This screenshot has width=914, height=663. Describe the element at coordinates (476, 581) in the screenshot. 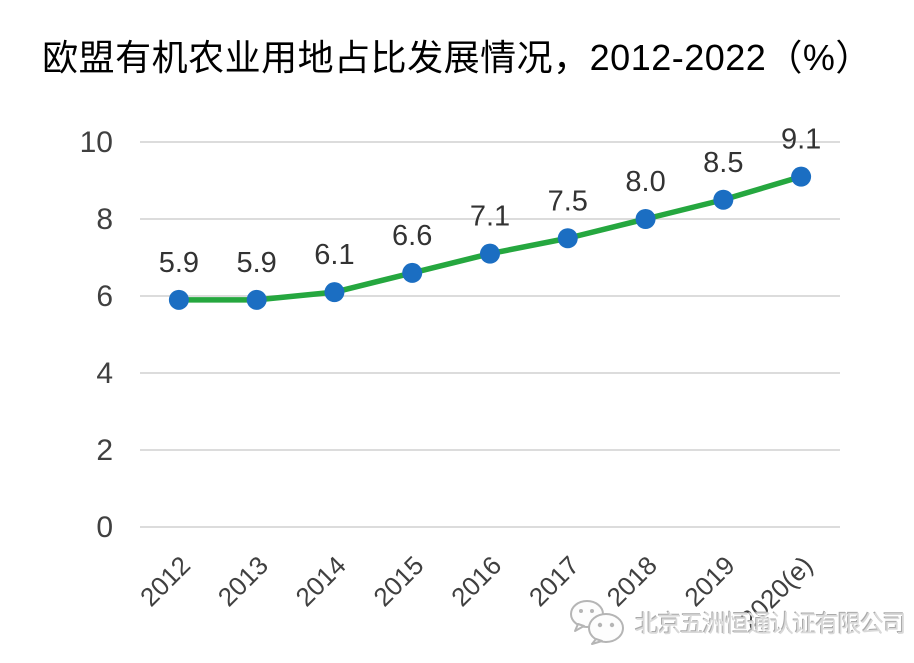

I see `x-axis-tick-label: 2016` at that location.